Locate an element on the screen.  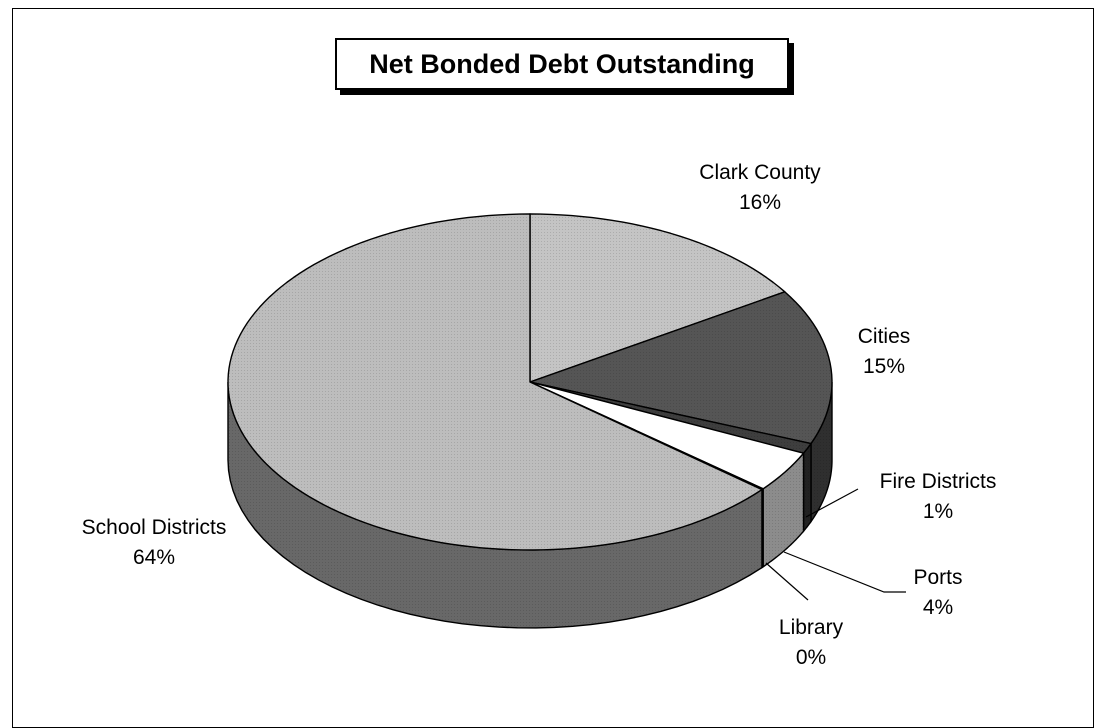
slice-label-cities: Cities is located at coordinates (884, 336).